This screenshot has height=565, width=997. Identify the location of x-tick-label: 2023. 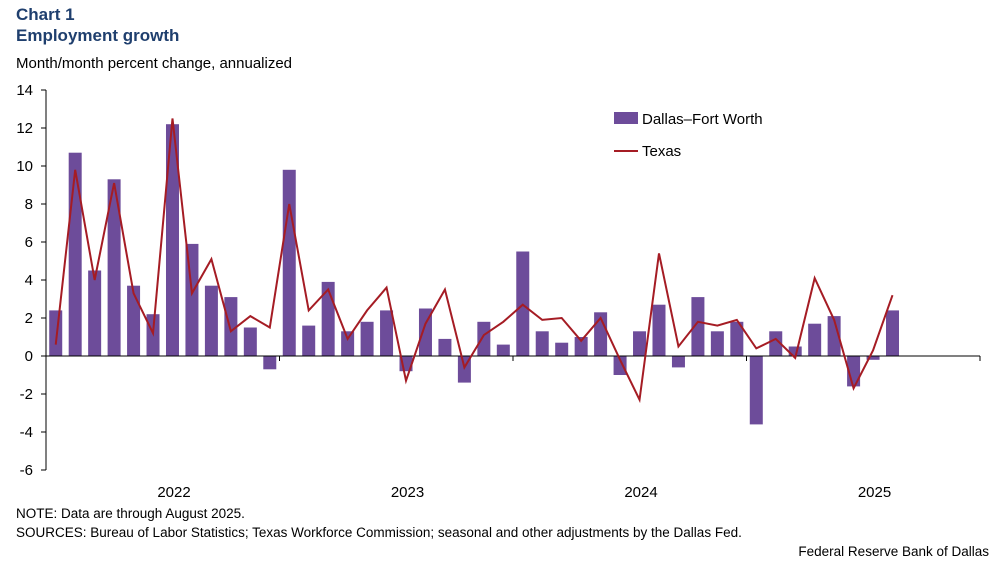
(407, 492).